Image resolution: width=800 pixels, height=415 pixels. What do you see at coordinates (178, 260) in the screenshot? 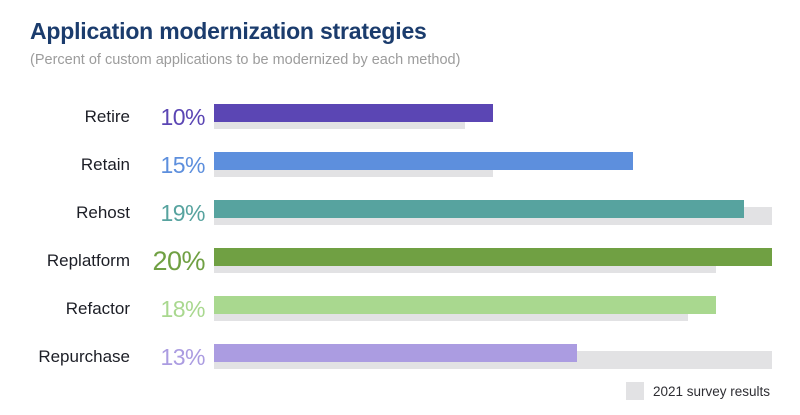
I see `value-label: 20%` at bounding box center [178, 260].